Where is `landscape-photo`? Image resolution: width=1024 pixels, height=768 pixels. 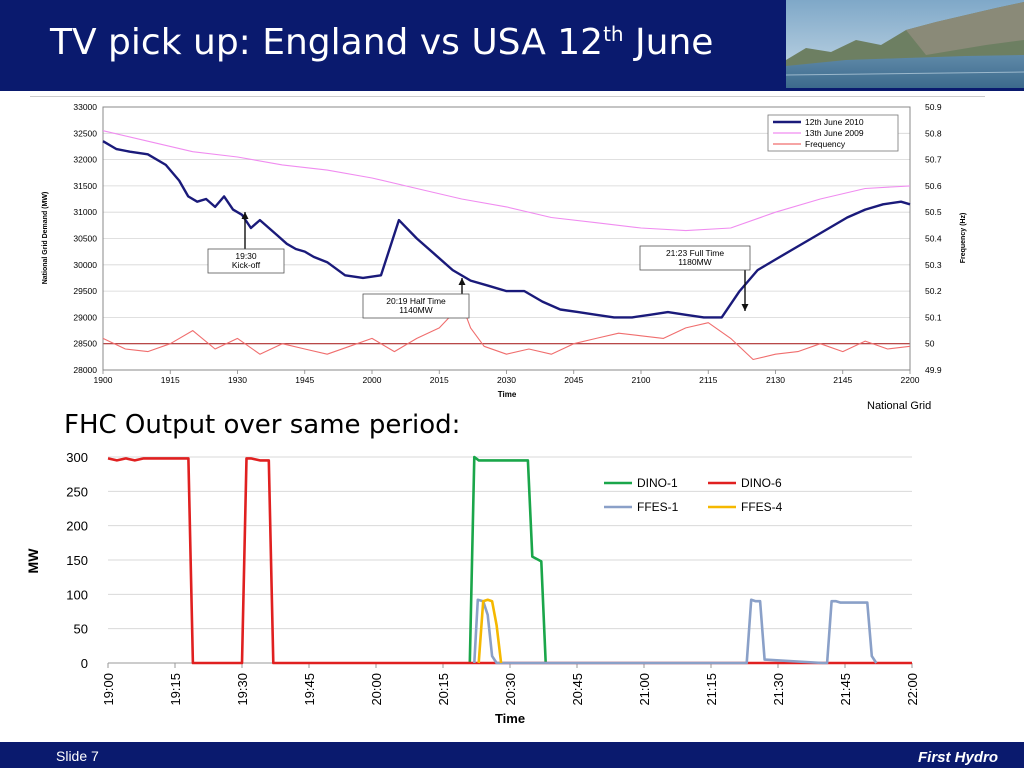 landscape-photo is located at coordinates (905, 44).